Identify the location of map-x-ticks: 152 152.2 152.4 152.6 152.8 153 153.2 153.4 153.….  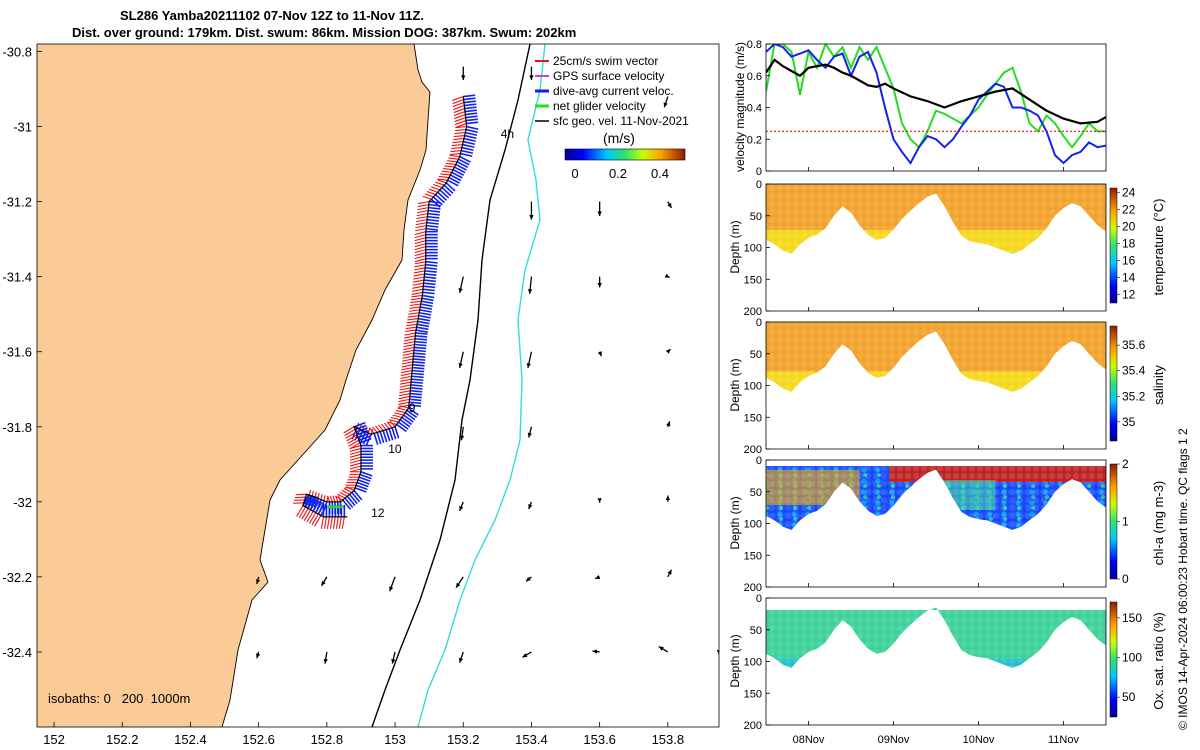
(363, 734).